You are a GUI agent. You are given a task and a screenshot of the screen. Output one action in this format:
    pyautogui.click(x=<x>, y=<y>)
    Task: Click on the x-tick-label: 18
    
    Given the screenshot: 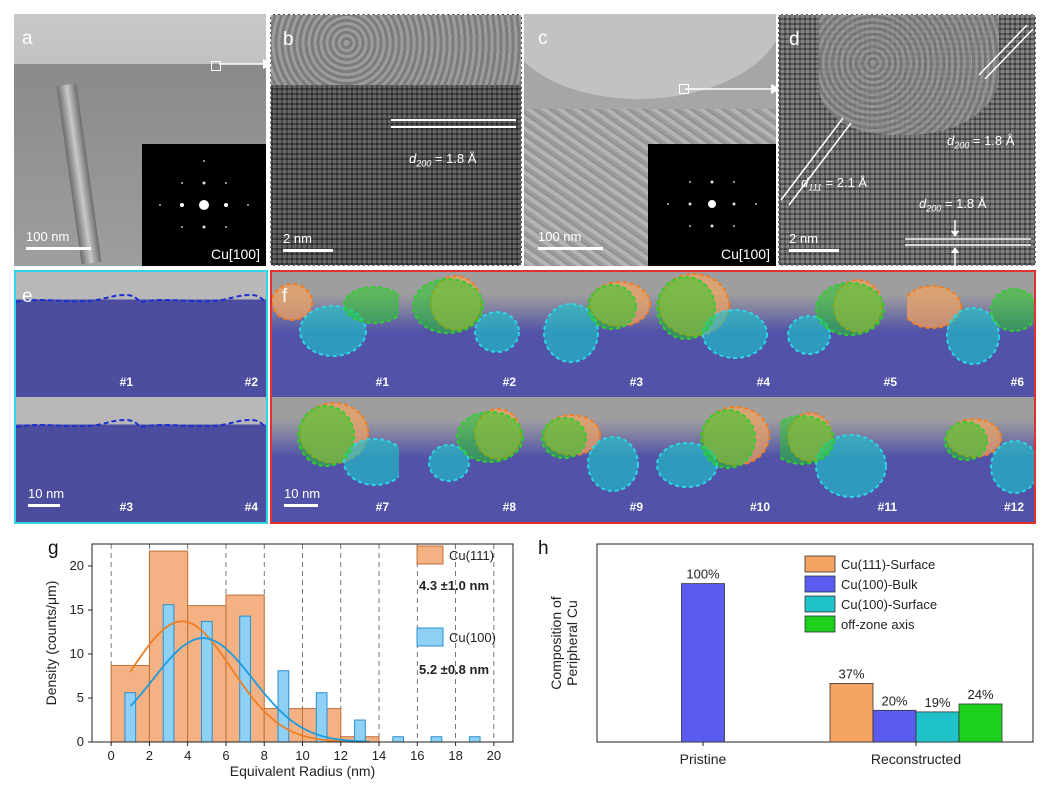 What is the action you would take?
    pyautogui.click(x=455, y=755)
    